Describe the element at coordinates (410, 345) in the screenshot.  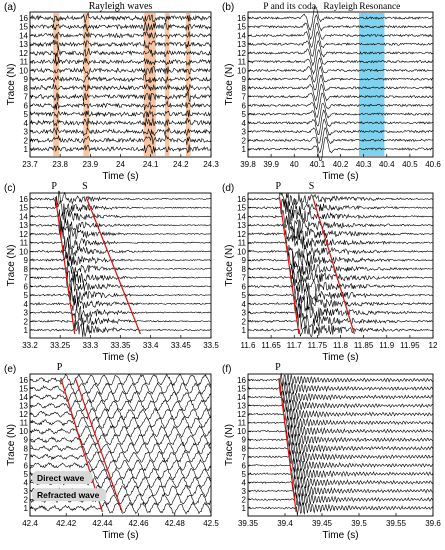
I see `x-tick-label: 11.95` at that location.